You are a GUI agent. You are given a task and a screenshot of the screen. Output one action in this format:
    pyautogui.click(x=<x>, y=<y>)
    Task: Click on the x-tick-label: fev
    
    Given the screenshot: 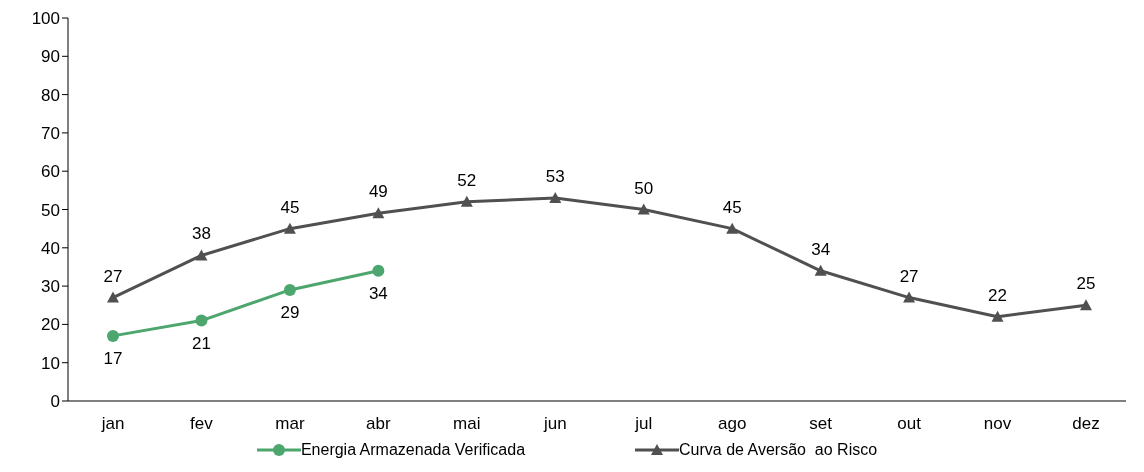 What is the action you would take?
    pyautogui.click(x=202, y=424)
    